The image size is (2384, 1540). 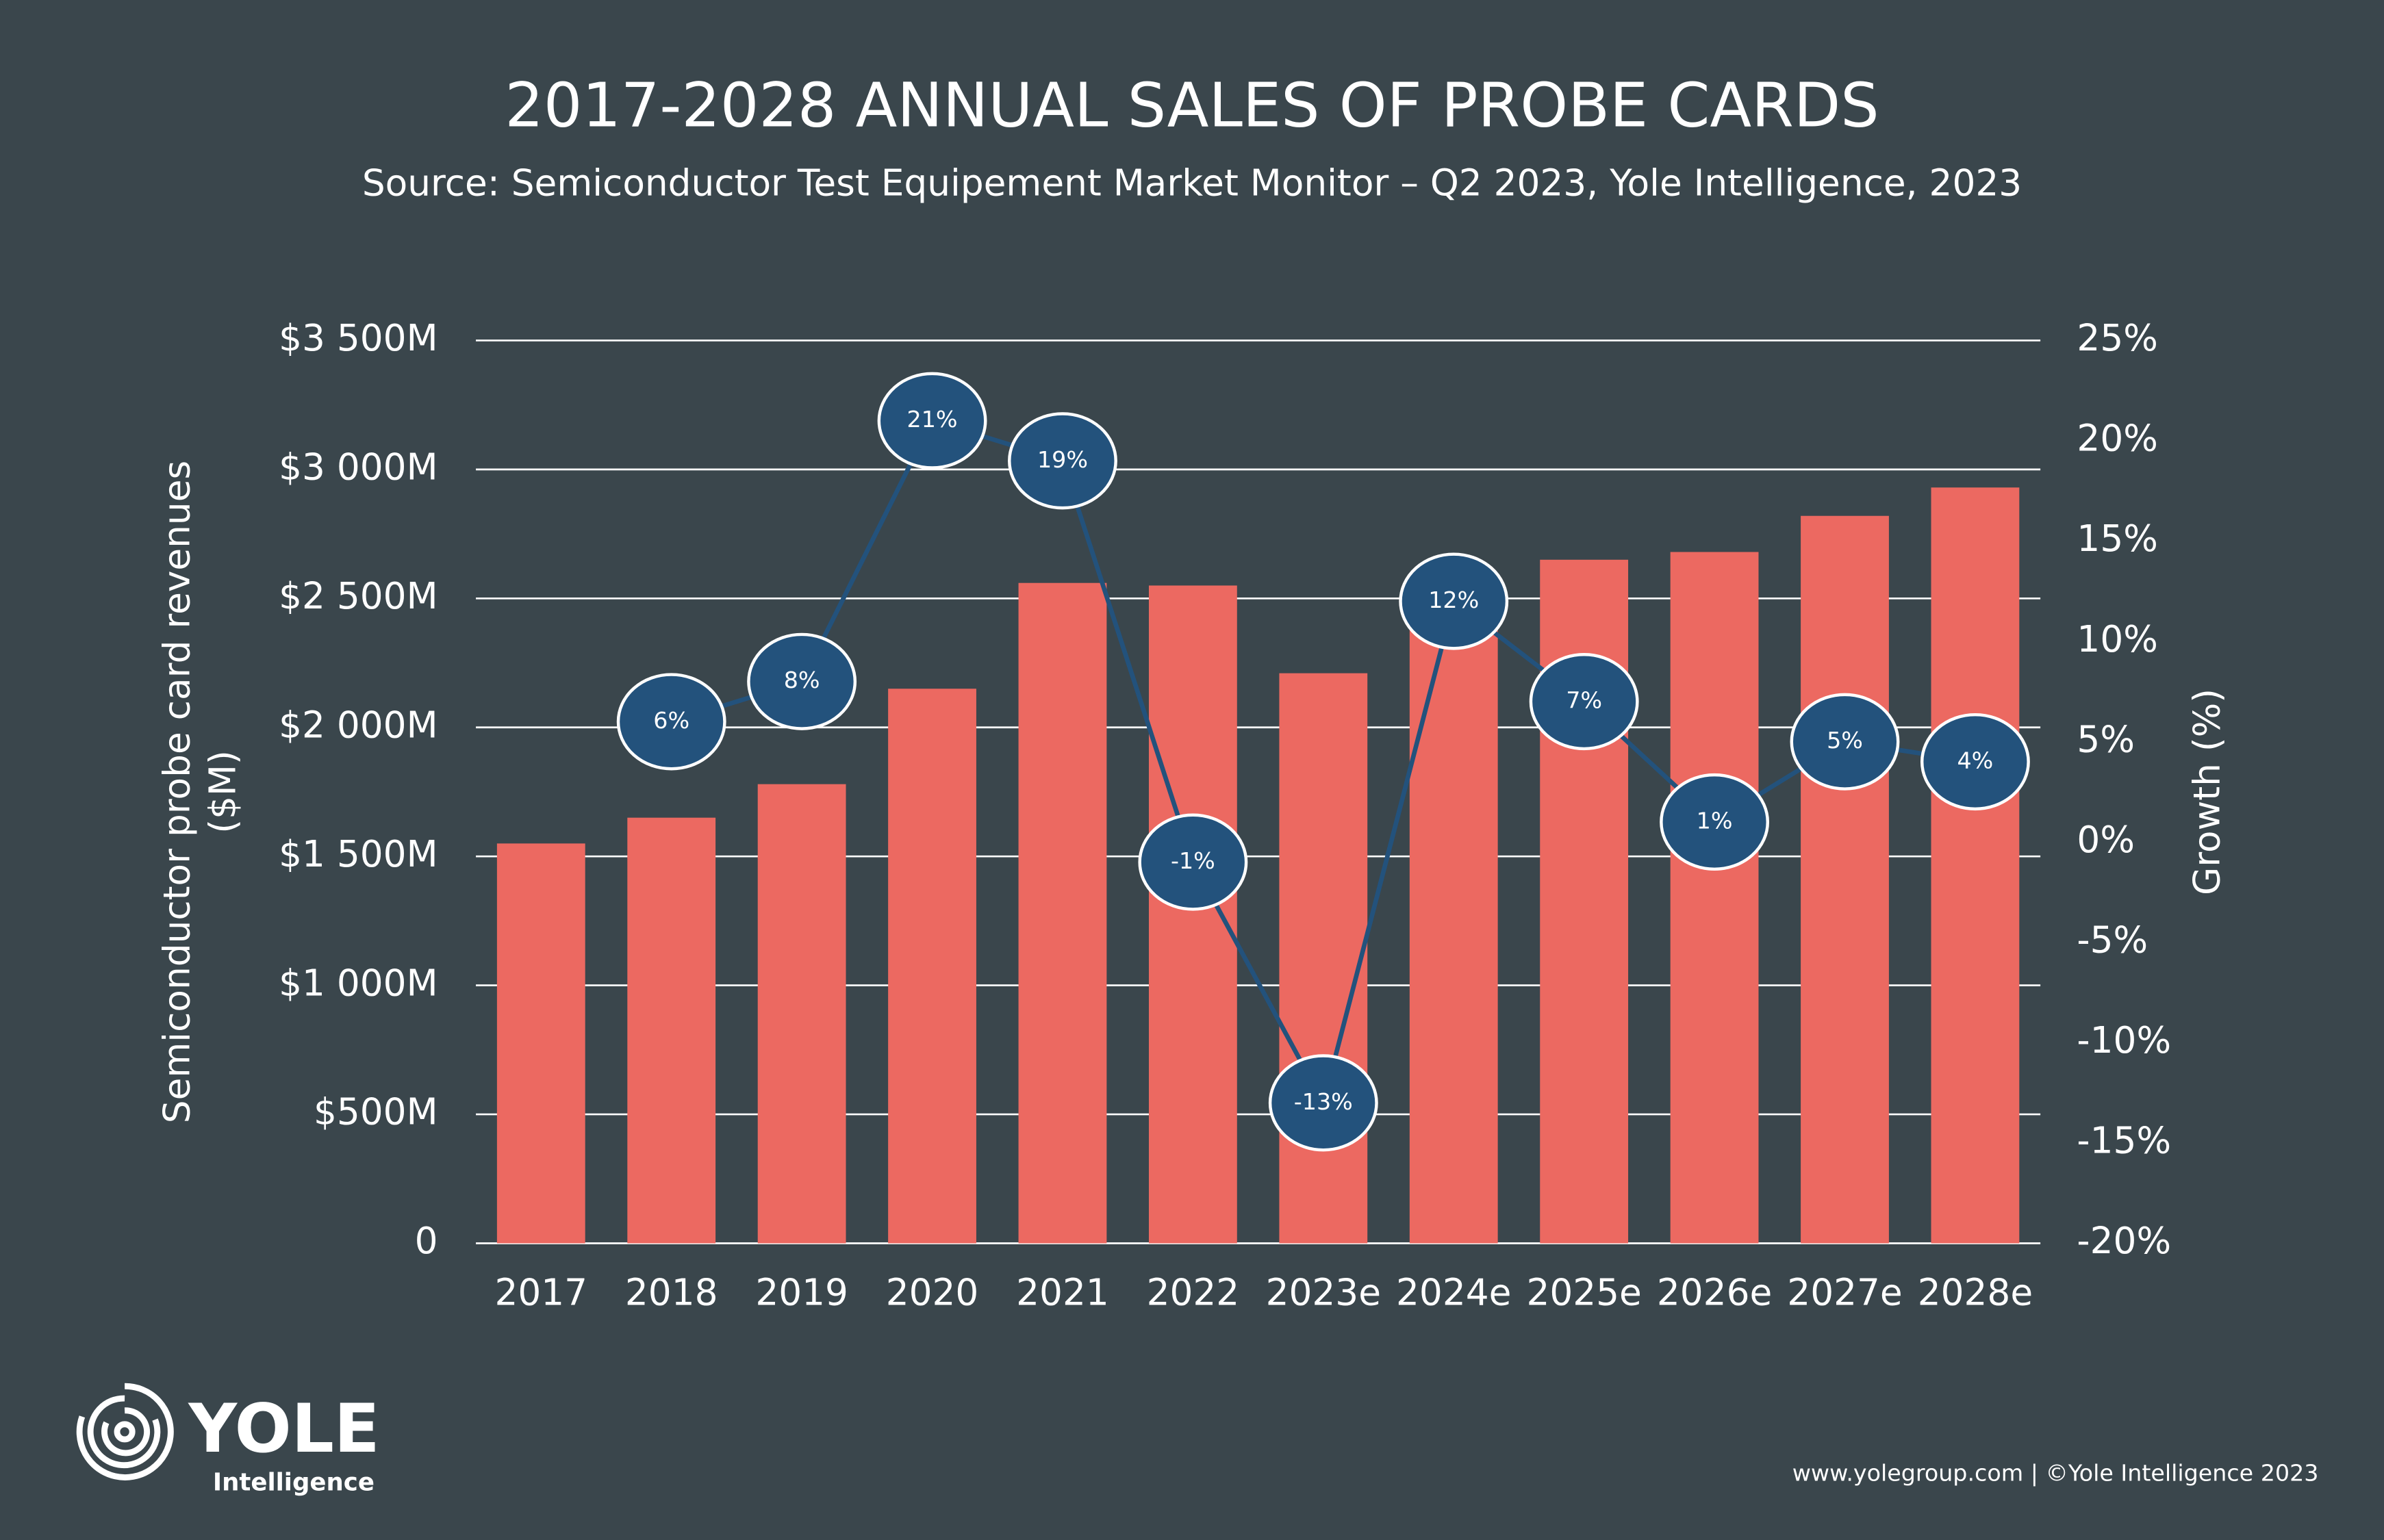 I want to click on y2-tick-label: 25%, so click(x=2117, y=338).